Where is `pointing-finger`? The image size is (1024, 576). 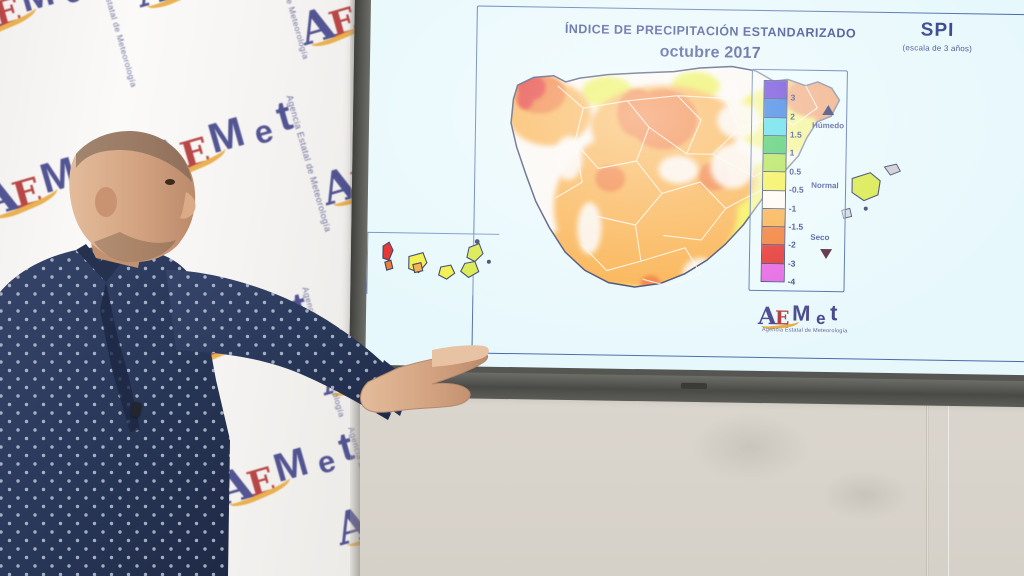 pointing-finger is located at coordinates (460, 356).